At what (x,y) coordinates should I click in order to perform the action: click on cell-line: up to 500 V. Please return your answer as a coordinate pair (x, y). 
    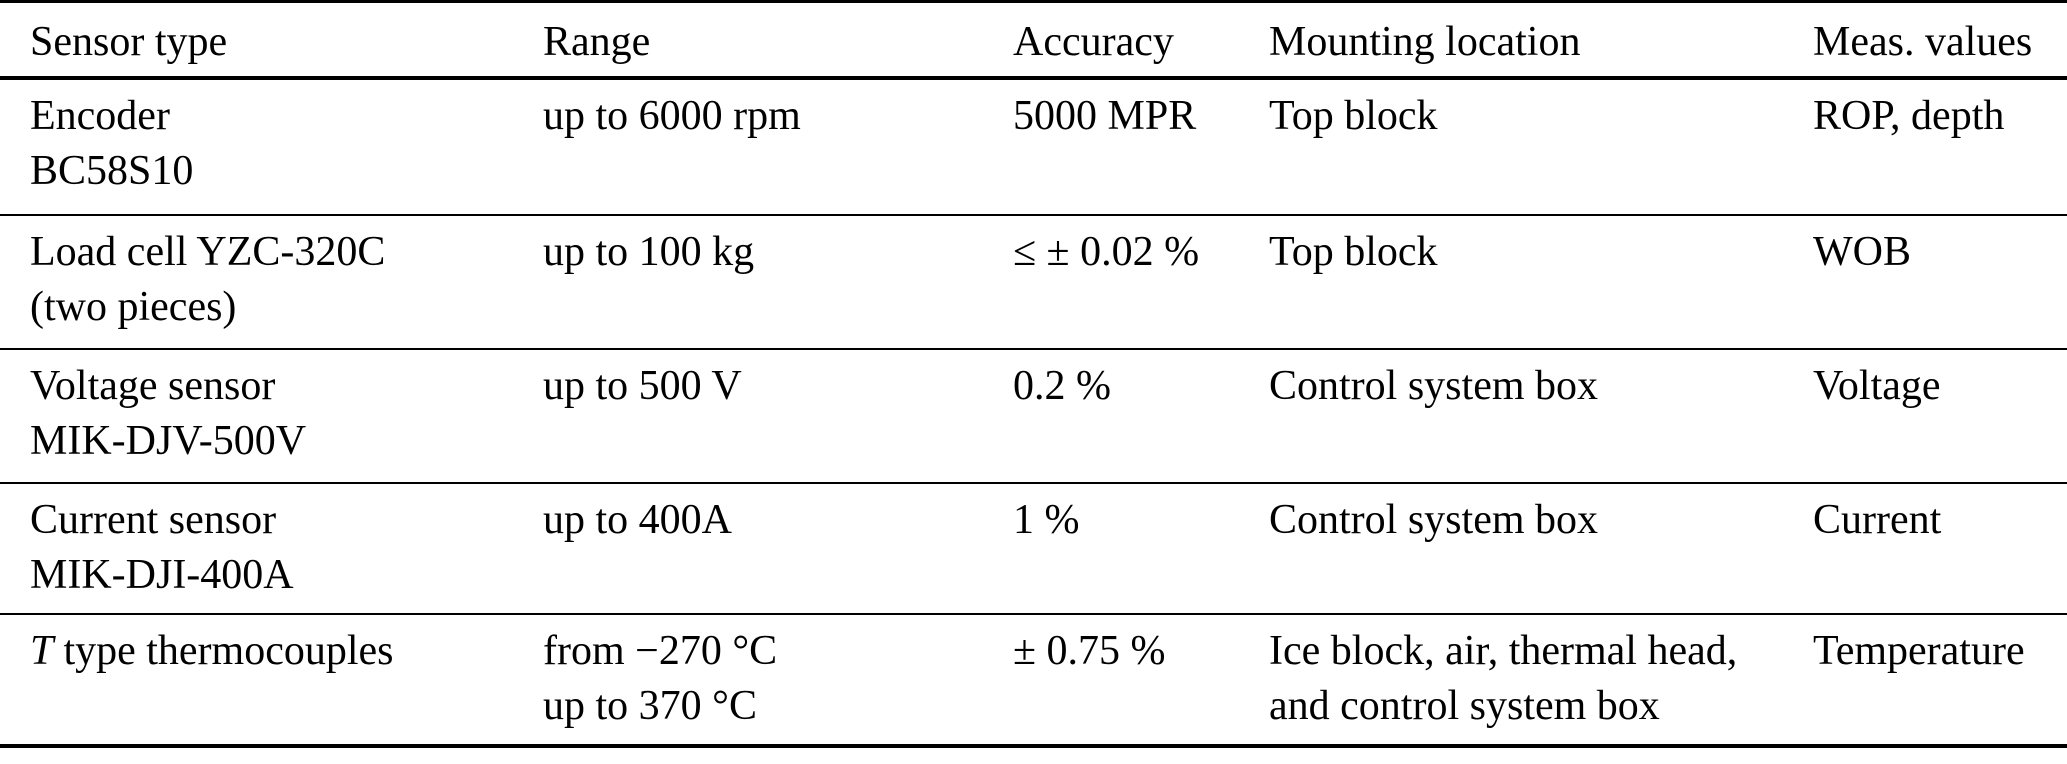
    Looking at the image, I should click on (642, 385).